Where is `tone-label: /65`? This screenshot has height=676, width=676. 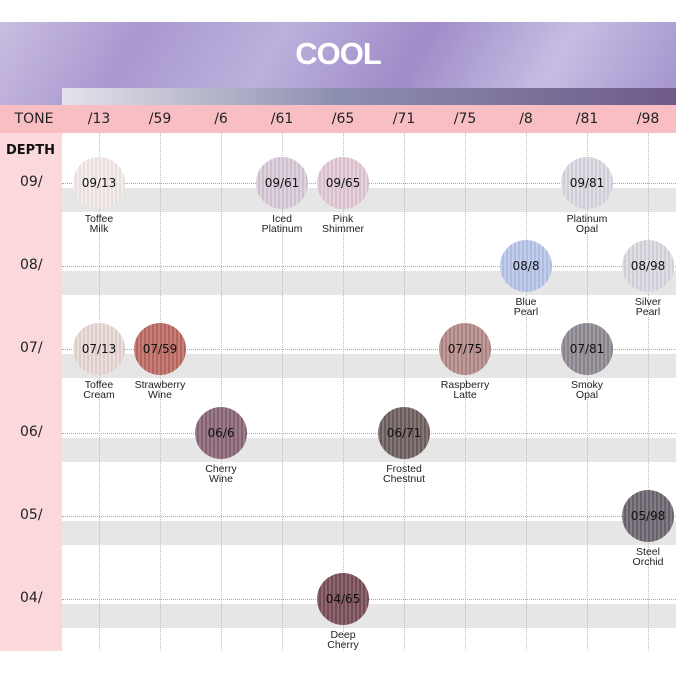 tone-label: /65 is located at coordinates (343, 119).